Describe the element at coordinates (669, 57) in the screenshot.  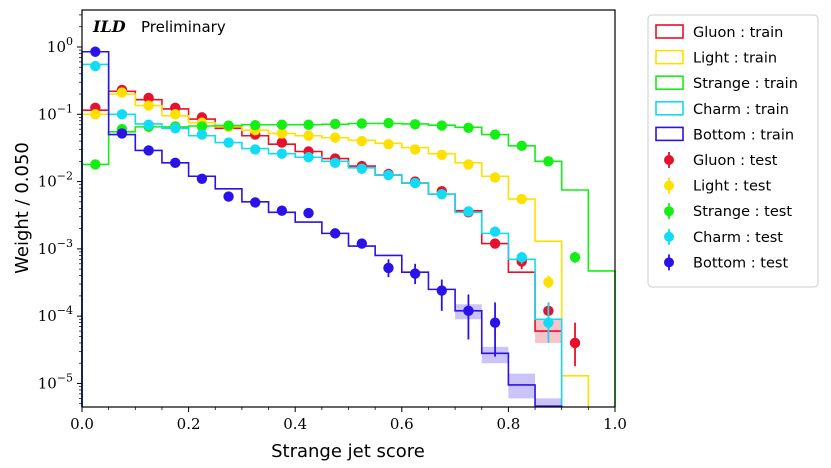
I see `legend-swatch-light-train` at that location.